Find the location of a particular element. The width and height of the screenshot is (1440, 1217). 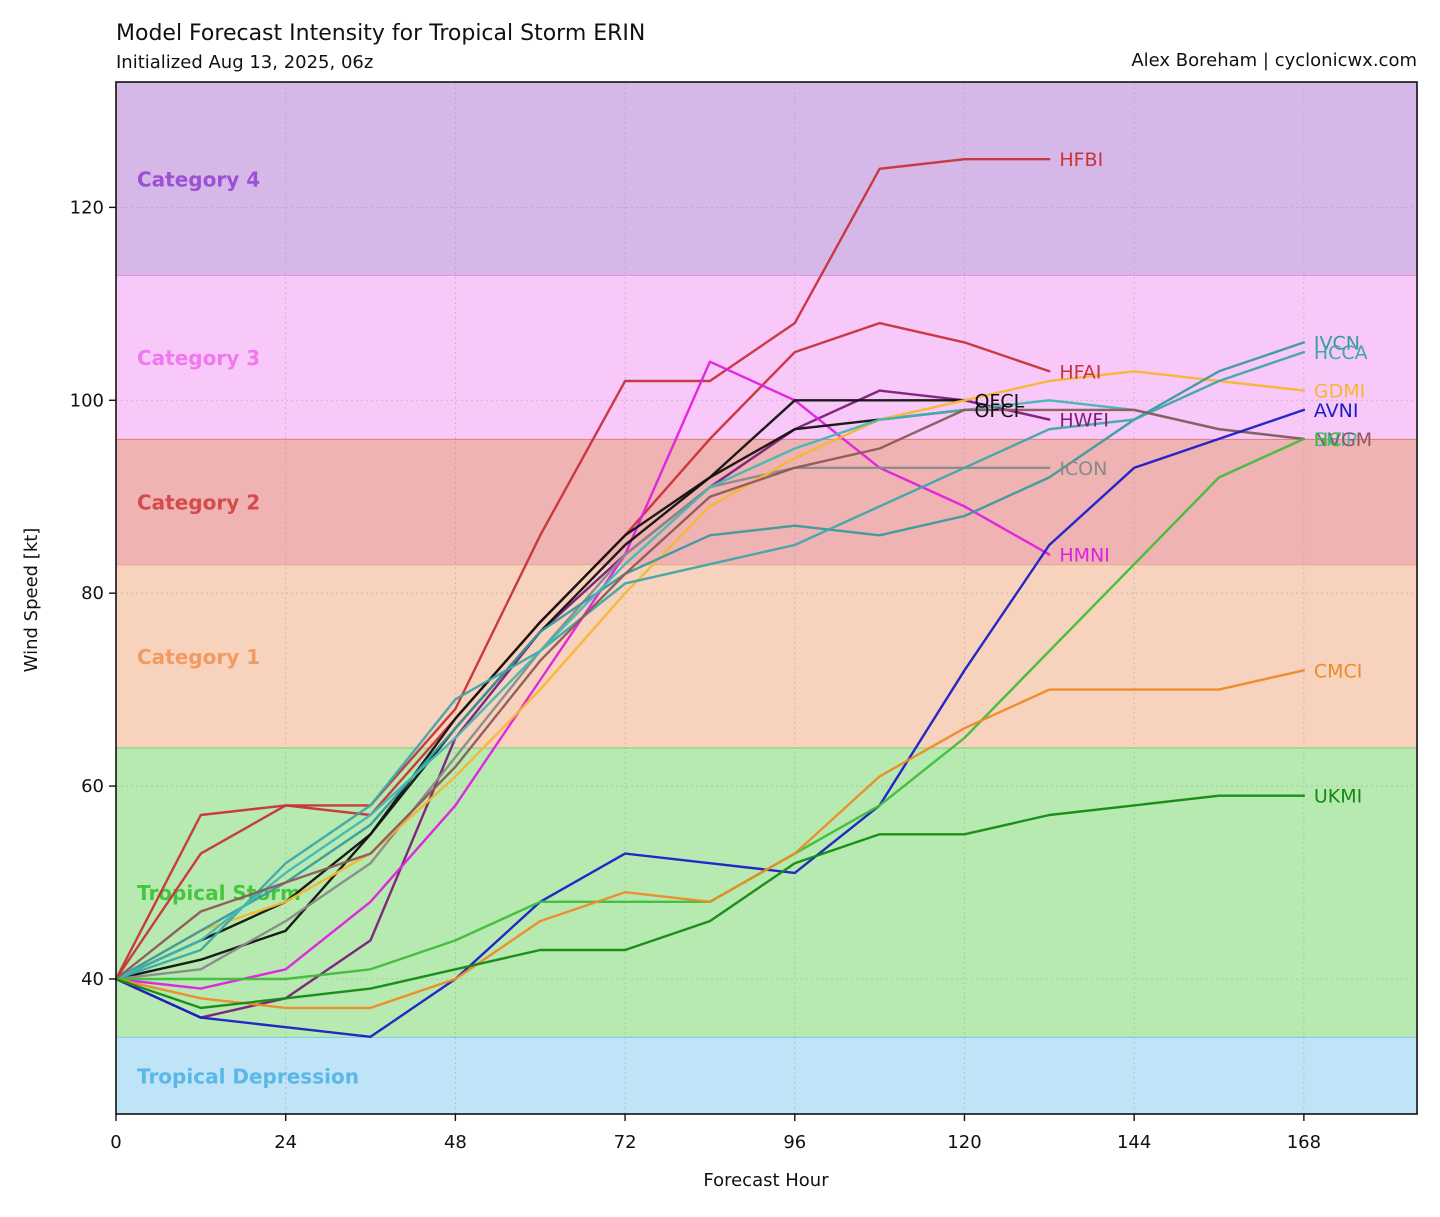

band-label-category-3: Category 3 is located at coordinates (198, 358).